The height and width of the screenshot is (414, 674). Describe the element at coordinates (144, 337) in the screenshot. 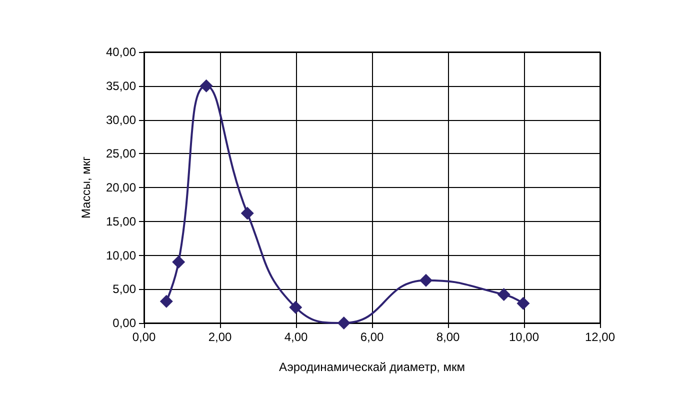

I see `x-tick-label: 0,00` at that location.